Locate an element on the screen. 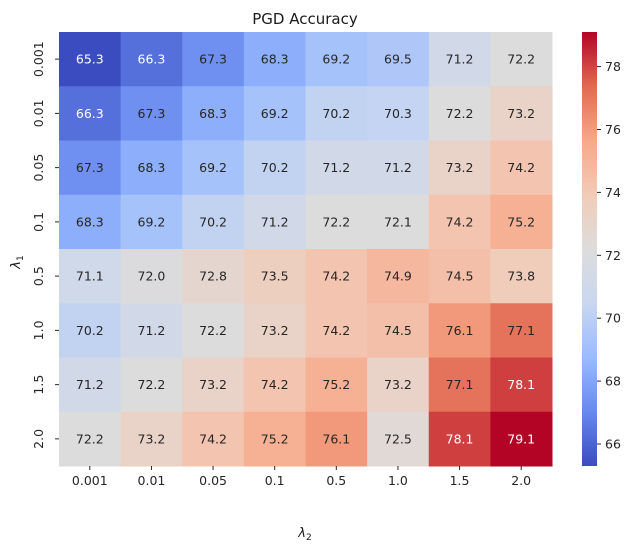  cell-value-label: 72.0 is located at coordinates (152, 276).